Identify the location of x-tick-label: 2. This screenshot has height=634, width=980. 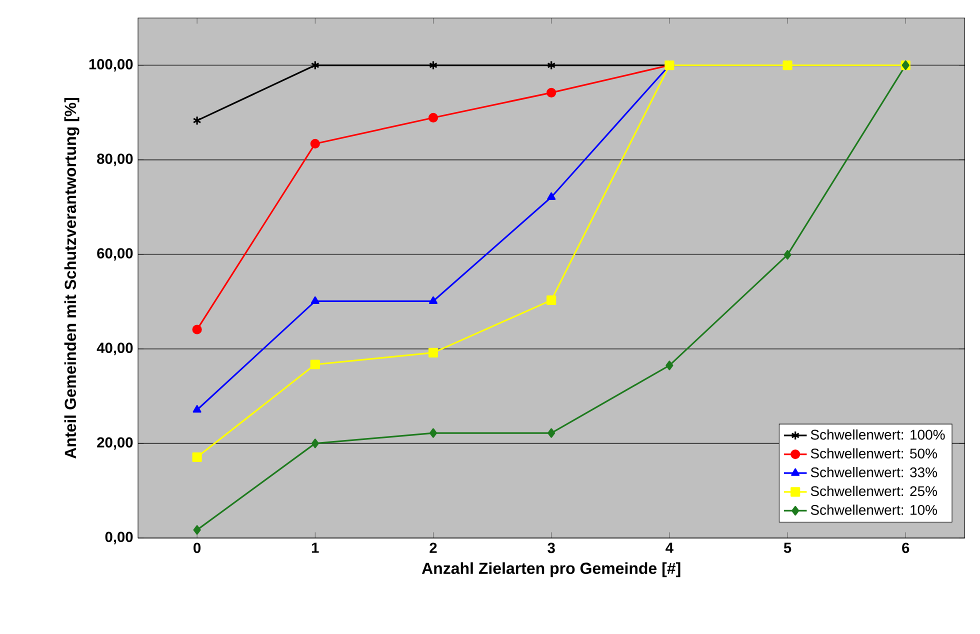
(433, 547).